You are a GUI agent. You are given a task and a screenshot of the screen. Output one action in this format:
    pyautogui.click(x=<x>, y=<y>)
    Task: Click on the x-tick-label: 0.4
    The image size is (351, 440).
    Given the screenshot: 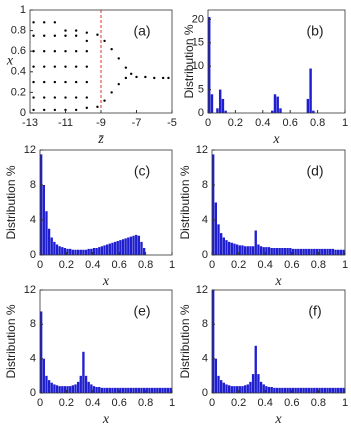 What is the action you would take?
    pyautogui.click(x=265, y=265)
    